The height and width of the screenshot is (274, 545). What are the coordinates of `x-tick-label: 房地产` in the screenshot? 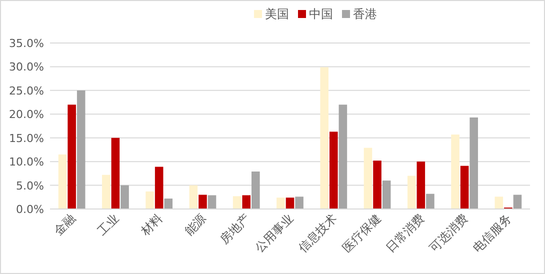 It's located at (234, 229).